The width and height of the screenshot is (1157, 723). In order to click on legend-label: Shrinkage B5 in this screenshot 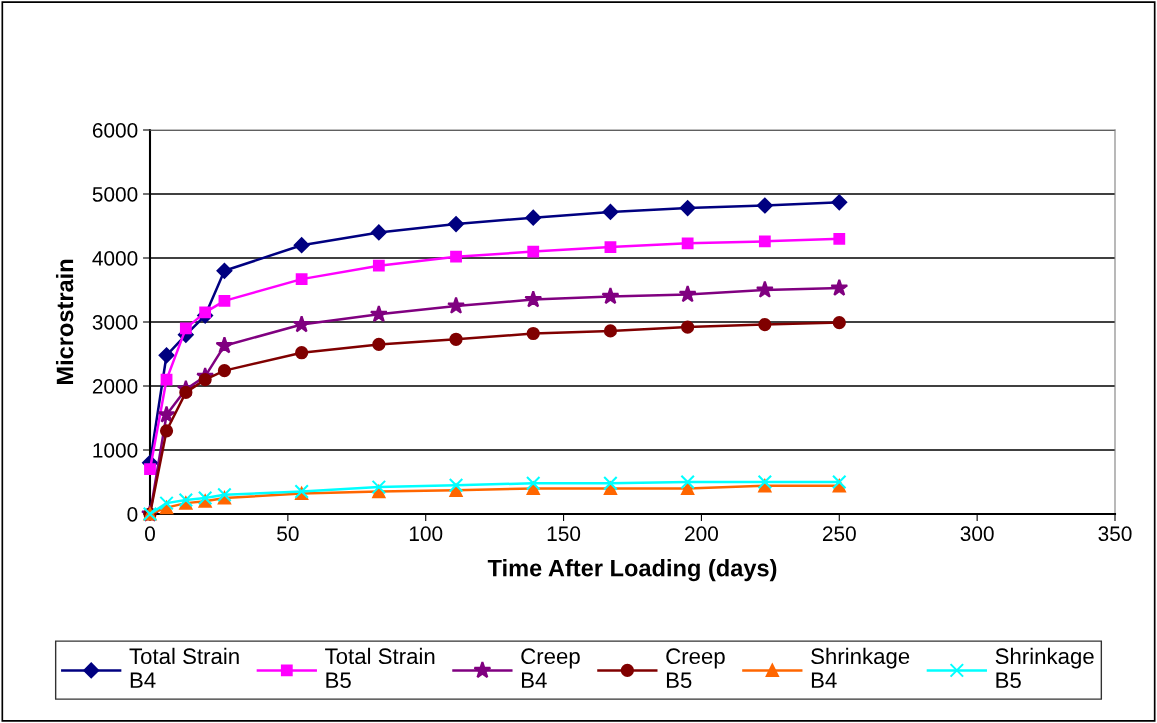, I will do `click(1044, 668)`.